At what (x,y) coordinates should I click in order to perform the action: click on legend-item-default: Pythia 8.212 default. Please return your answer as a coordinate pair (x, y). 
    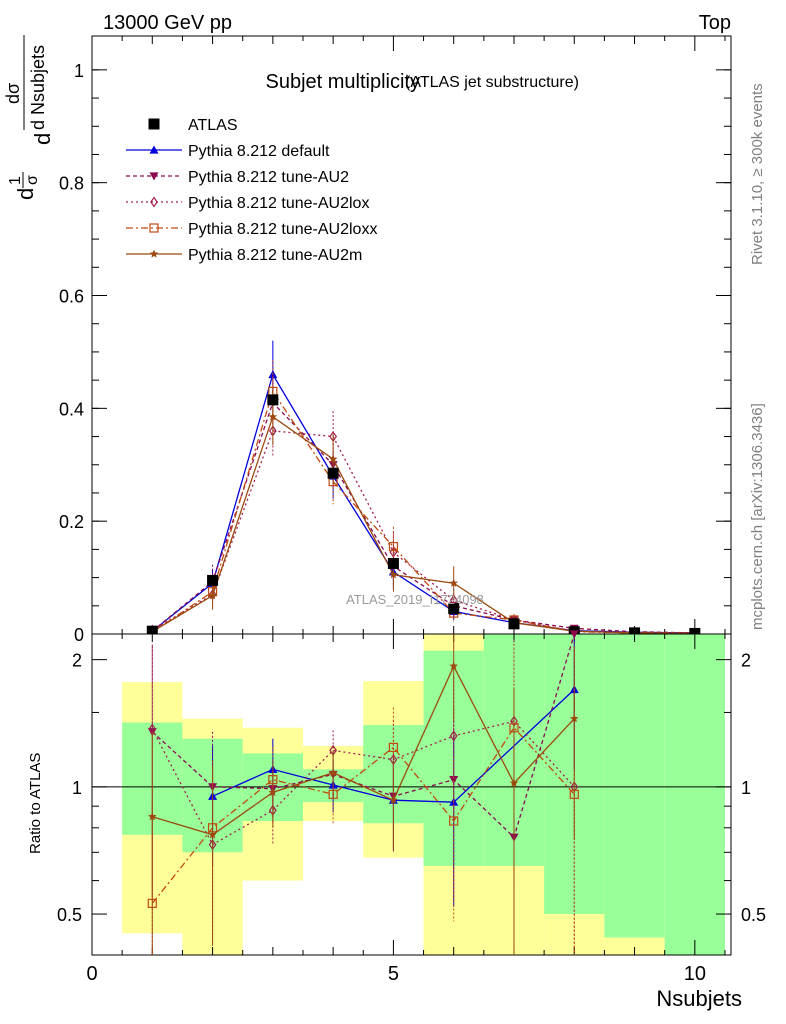
    Looking at the image, I should click on (228, 151).